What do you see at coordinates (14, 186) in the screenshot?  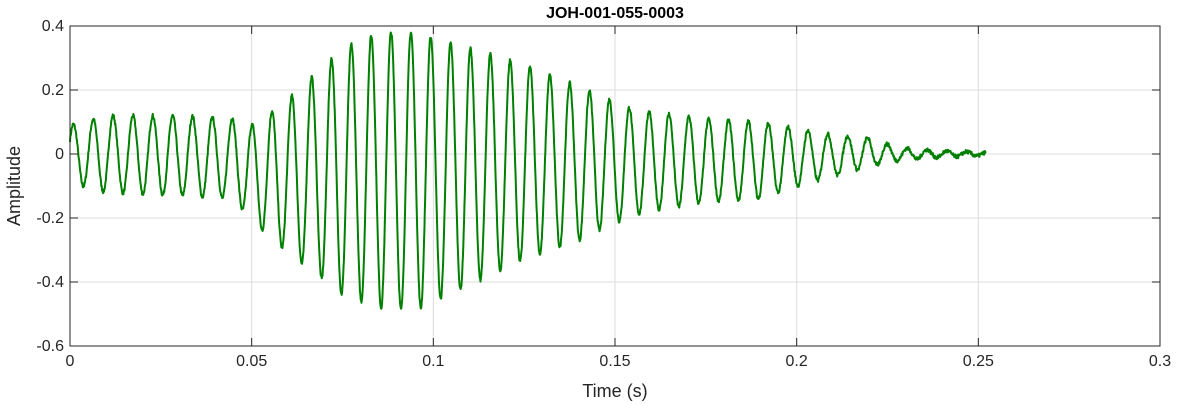 I see `y-axis-label: Amplitude` at bounding box center [14, 186].